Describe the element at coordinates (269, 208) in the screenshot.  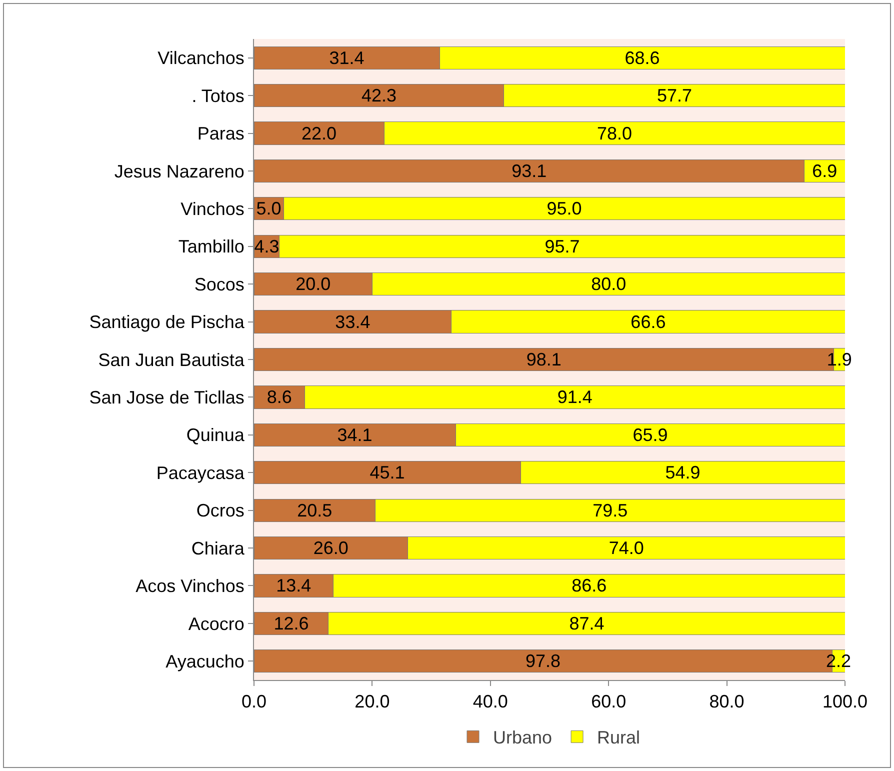
I see `data-label: 5.0` at that location.